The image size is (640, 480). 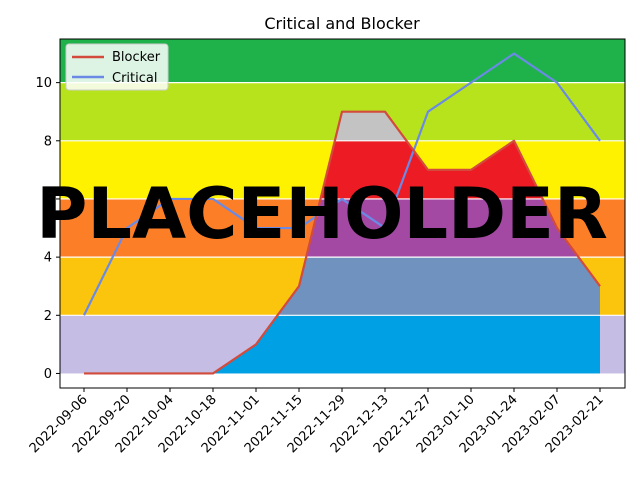 I want to click on y-tick-label-5: 10, so click(x=43, y=83).